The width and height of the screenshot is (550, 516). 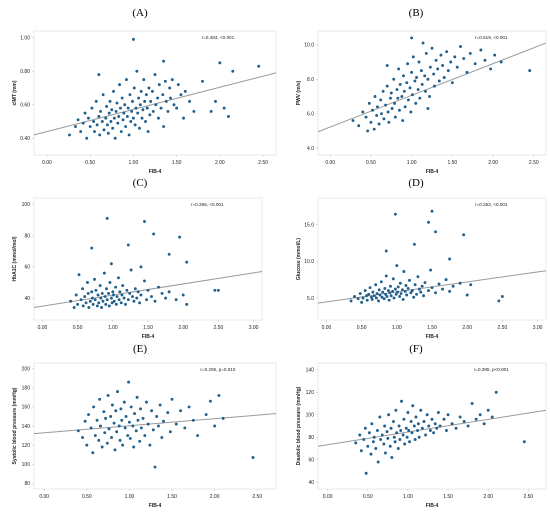 I want to click on x-tick-label: 3.00, so click(x=538, y=328).